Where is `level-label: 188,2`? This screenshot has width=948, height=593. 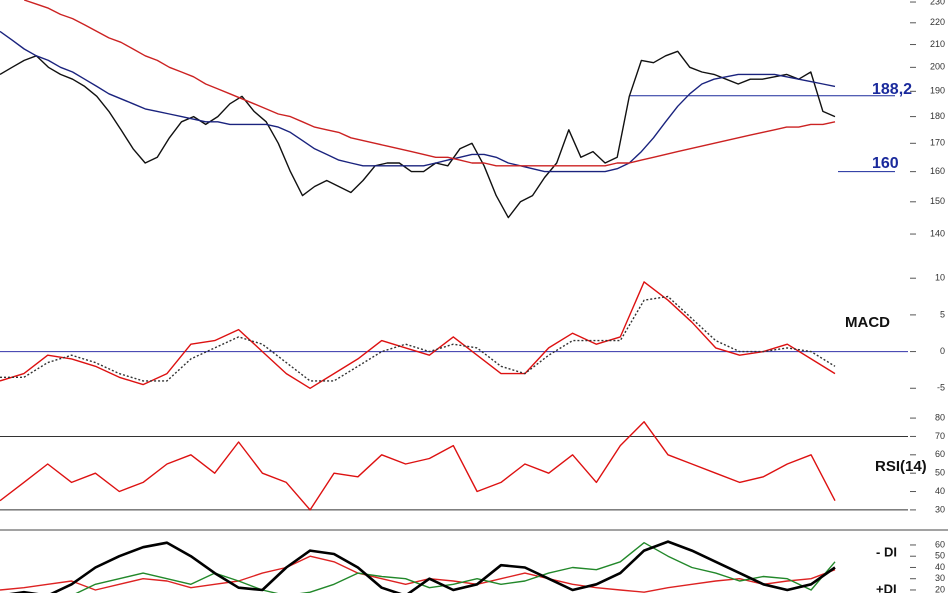
level-label: 188,2 is located at coordinates (892, 89).